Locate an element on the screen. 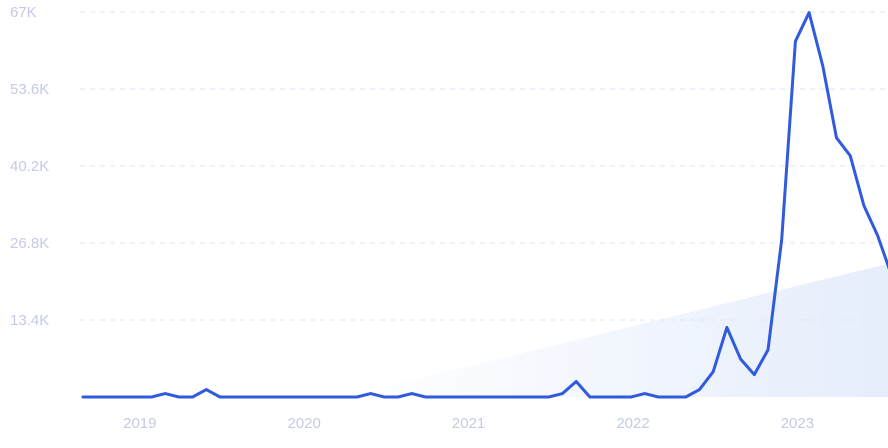  x-tick-label: 2019 is located at coordinates (139, 423).